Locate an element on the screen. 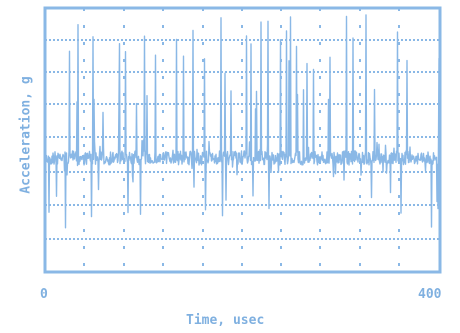 The height and width of the screenshot is (333, 460). y-axis-label: Acceleration, g is located at coordinates (26, 135).